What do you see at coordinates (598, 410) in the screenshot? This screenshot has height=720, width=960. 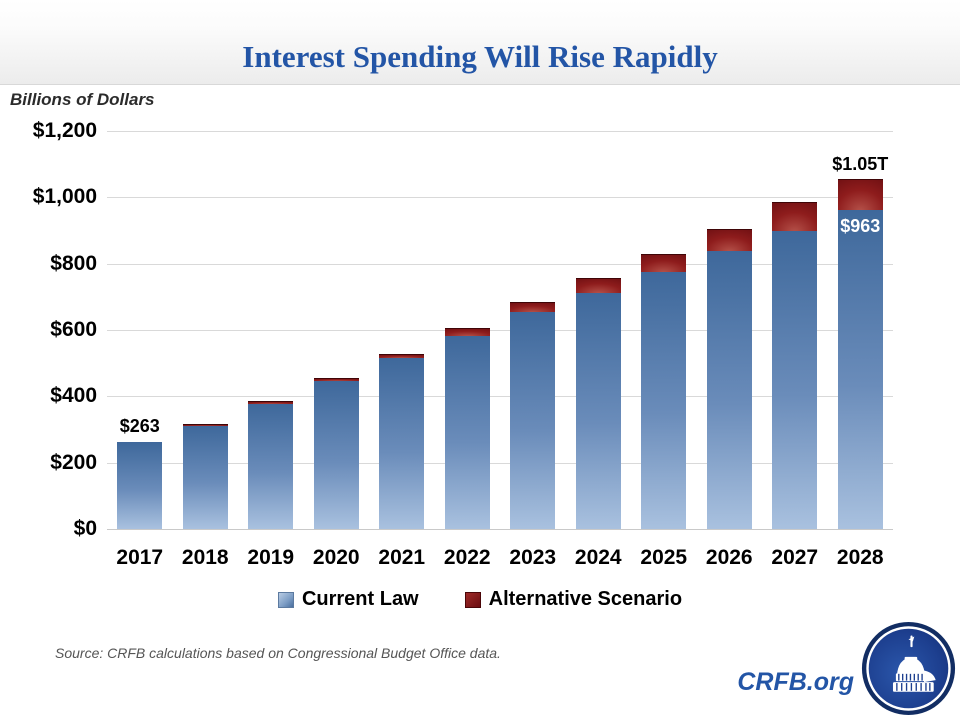 I see `current-law-segment-2024` at bounding box center [598, 410].